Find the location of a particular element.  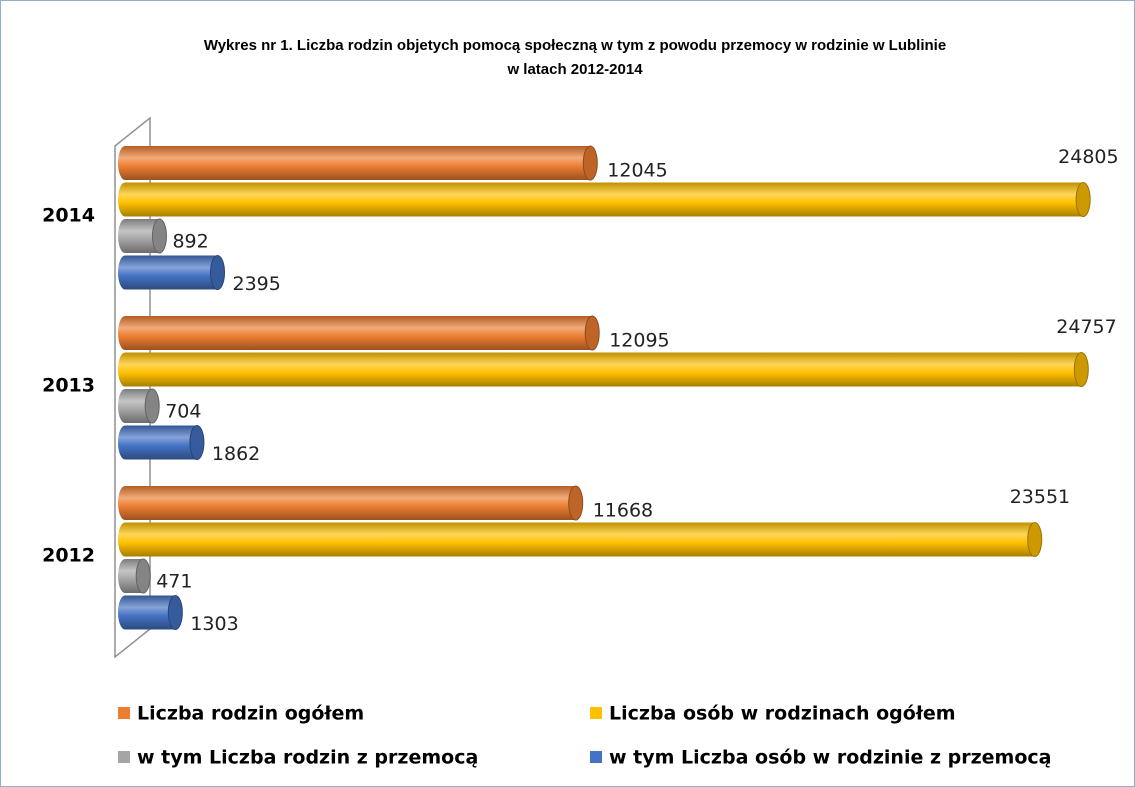

value-label: 704 is located at coordinates (183, 412).